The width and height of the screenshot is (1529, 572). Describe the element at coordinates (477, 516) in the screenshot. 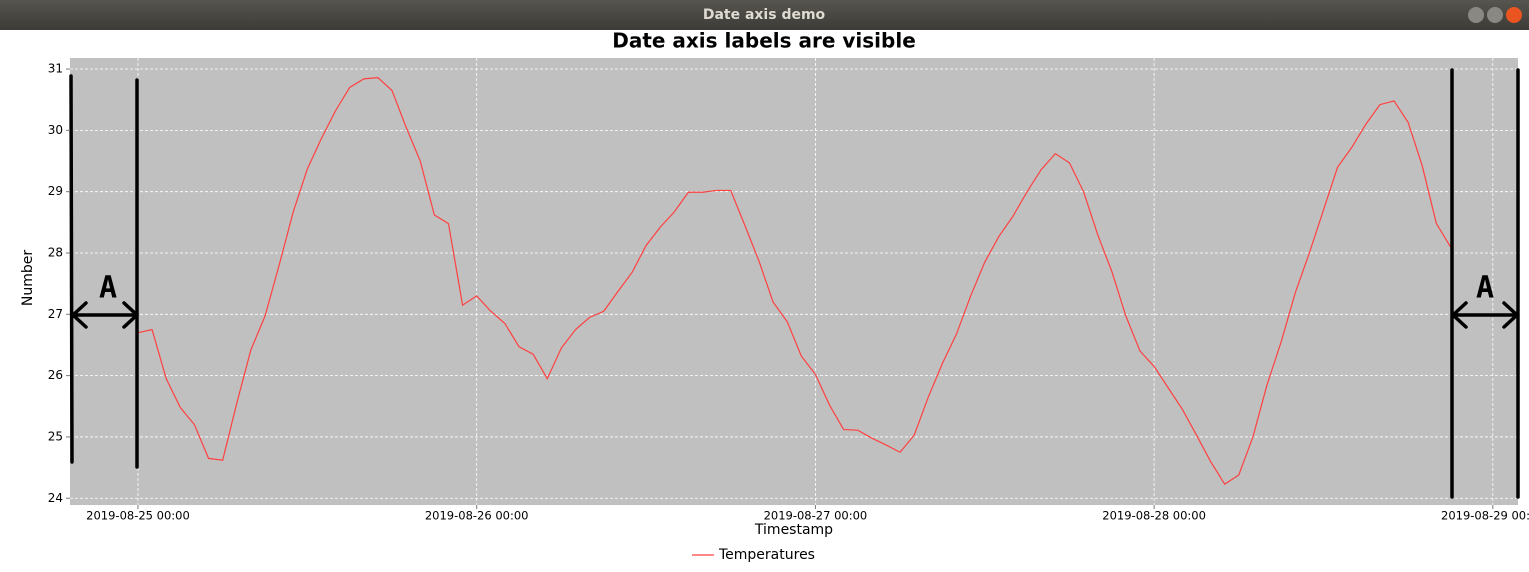

I see `x-tick-label: 2019-08-26 00:00` at that location.